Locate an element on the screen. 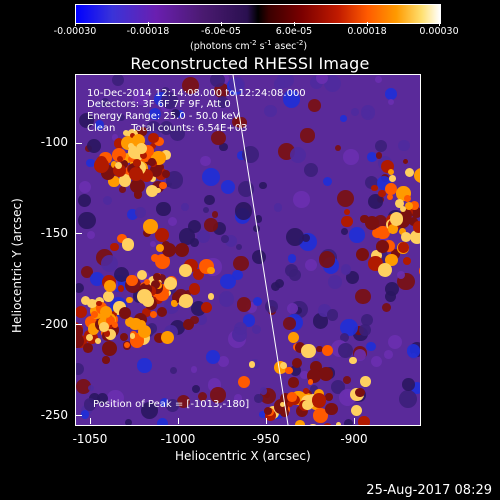 The image size is (500, 500). x-axis-title: Heliocentric X (arcsec) is located at coordinates (243, 456).